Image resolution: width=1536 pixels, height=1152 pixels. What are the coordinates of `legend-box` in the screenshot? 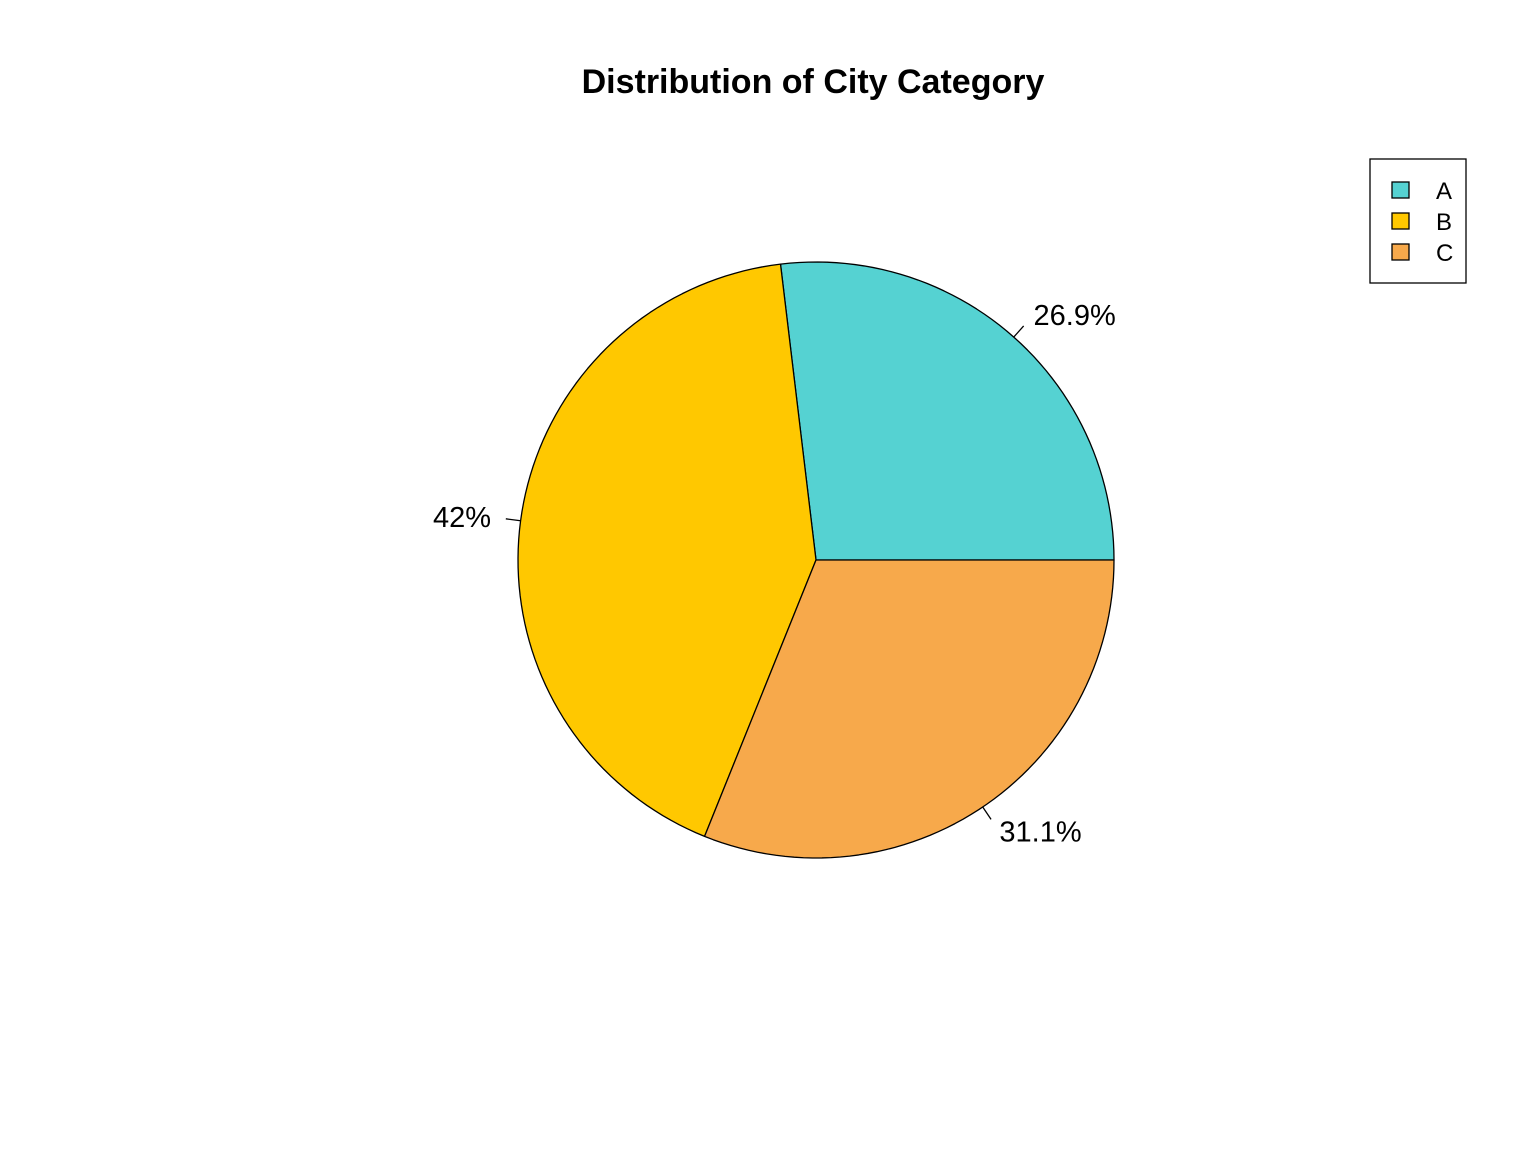 It's located at (1418, 221).